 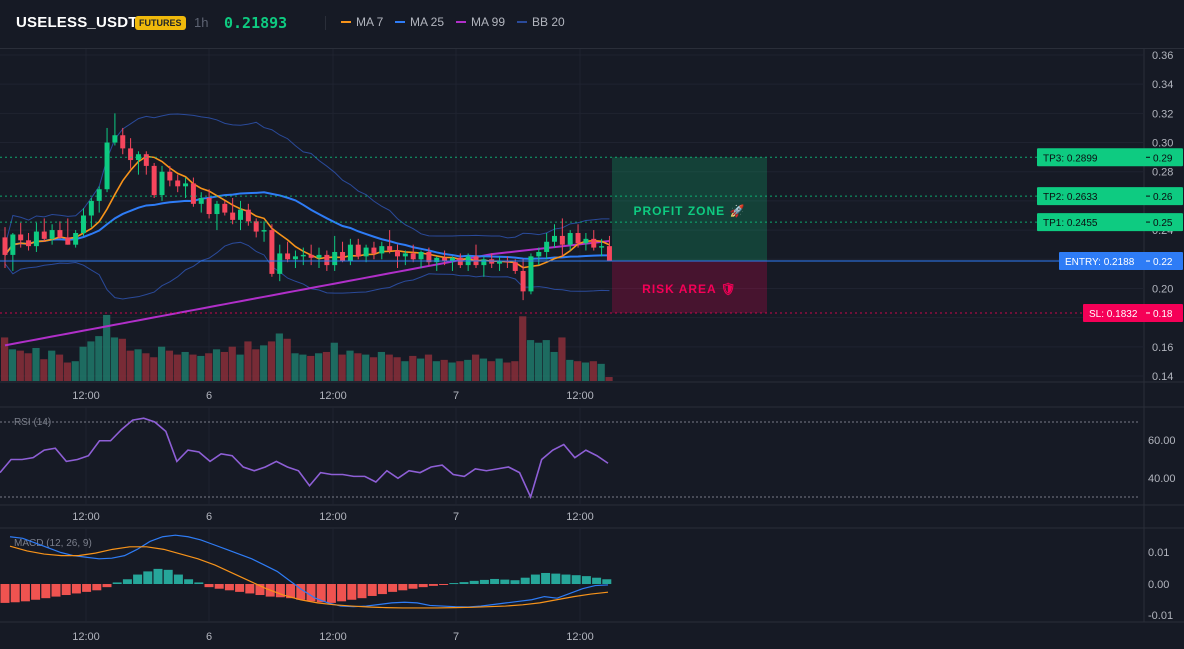 I want to click on rsi-pane: RSI (14) 60.00 40.00, so click(x=588, y=458).